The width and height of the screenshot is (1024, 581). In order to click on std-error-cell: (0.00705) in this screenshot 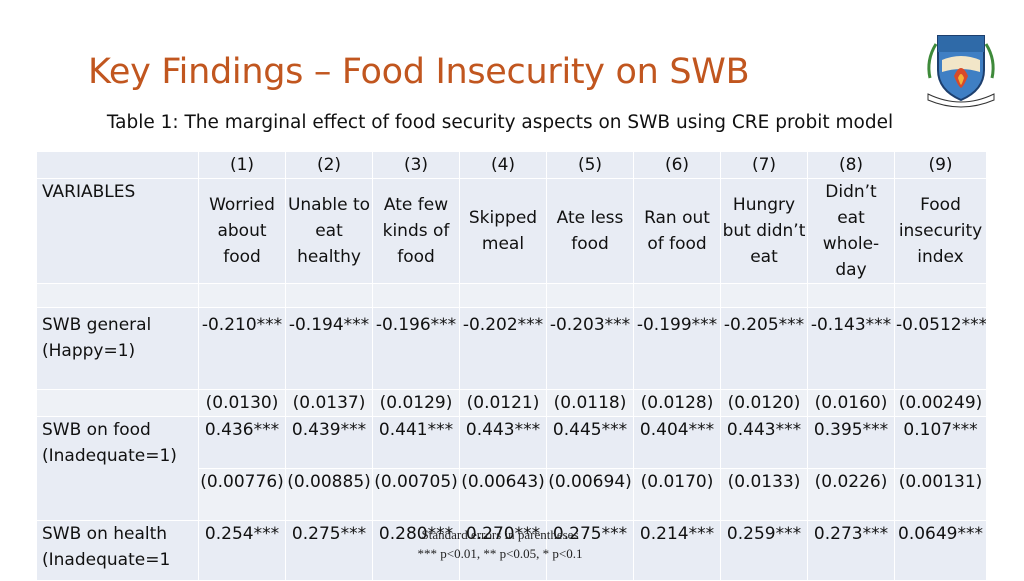, I will do `click(416, 494)`.